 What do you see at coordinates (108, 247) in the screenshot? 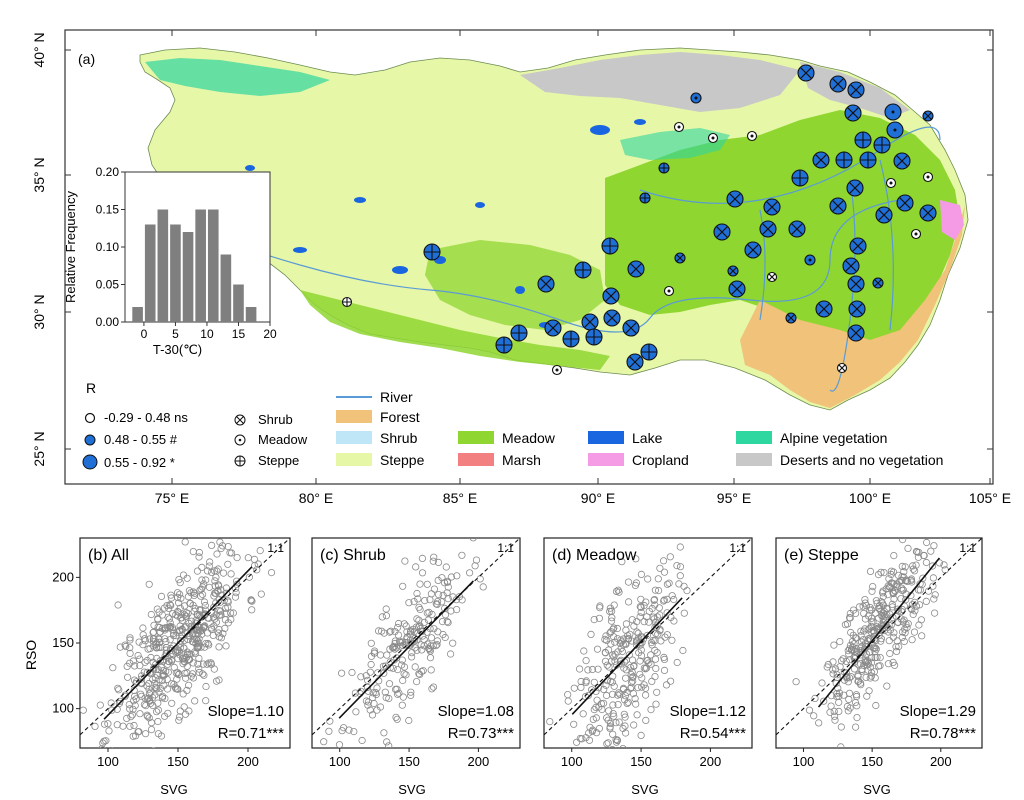
I see `histogram-ytick-label: 0.10` at bounding box center [108, 247].